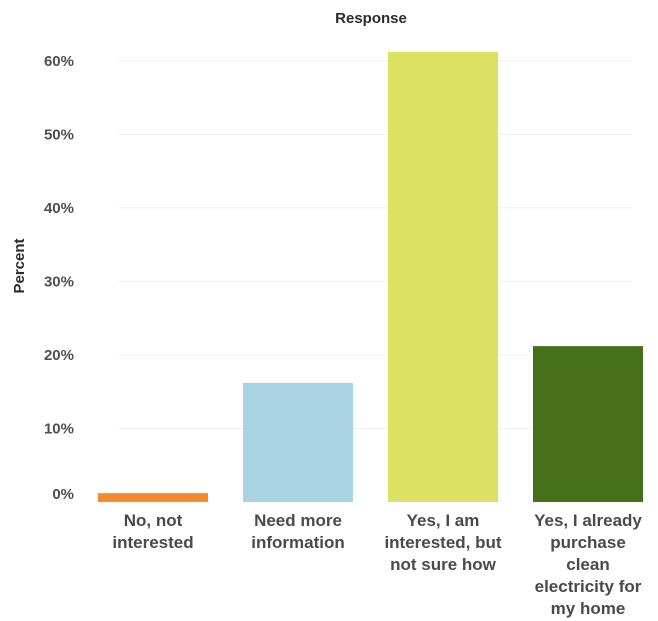  What do you see at coordinates (298, 542) in the screenshot?
I see `category-label-line: information` at bounding box center [298, 542].